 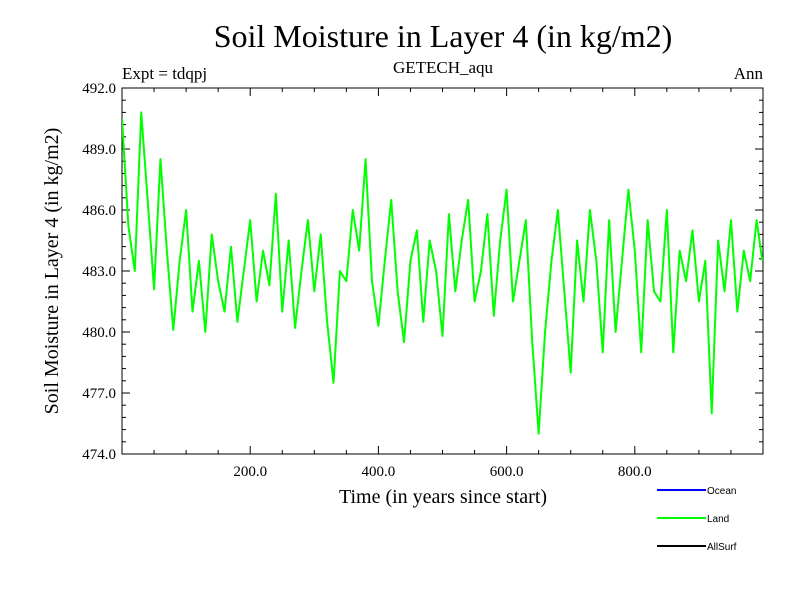 I want to click on legend-label-allsurf: AllSurf, so click(x=722, y=547).